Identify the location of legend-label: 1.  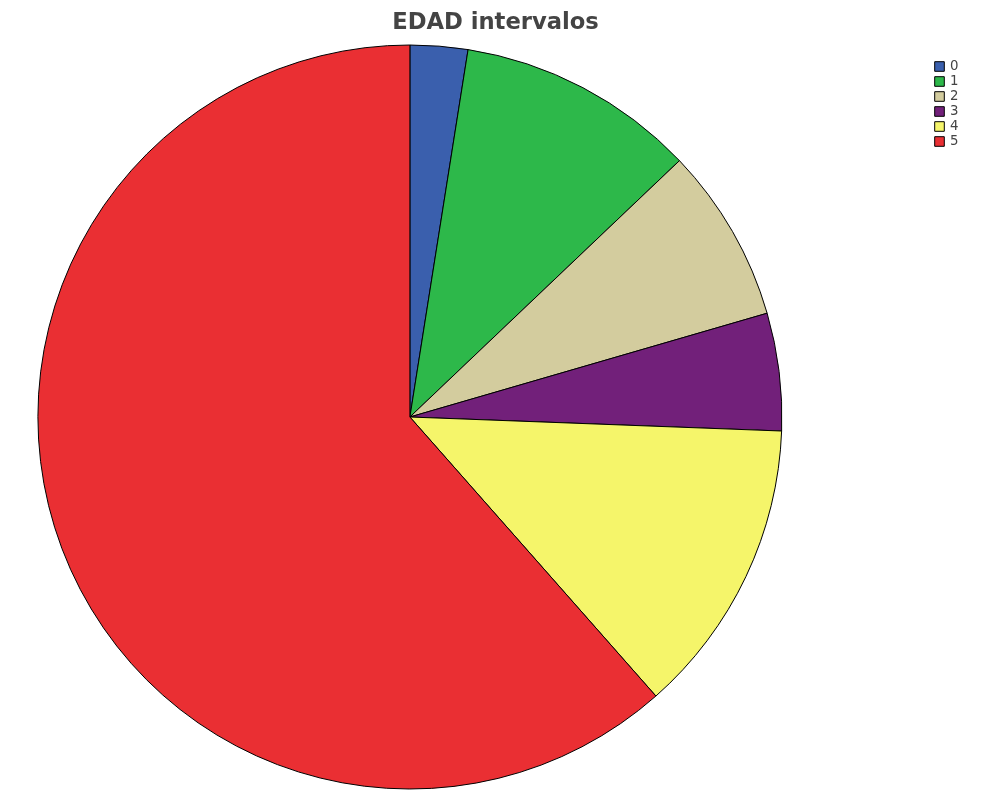
(955, 80).